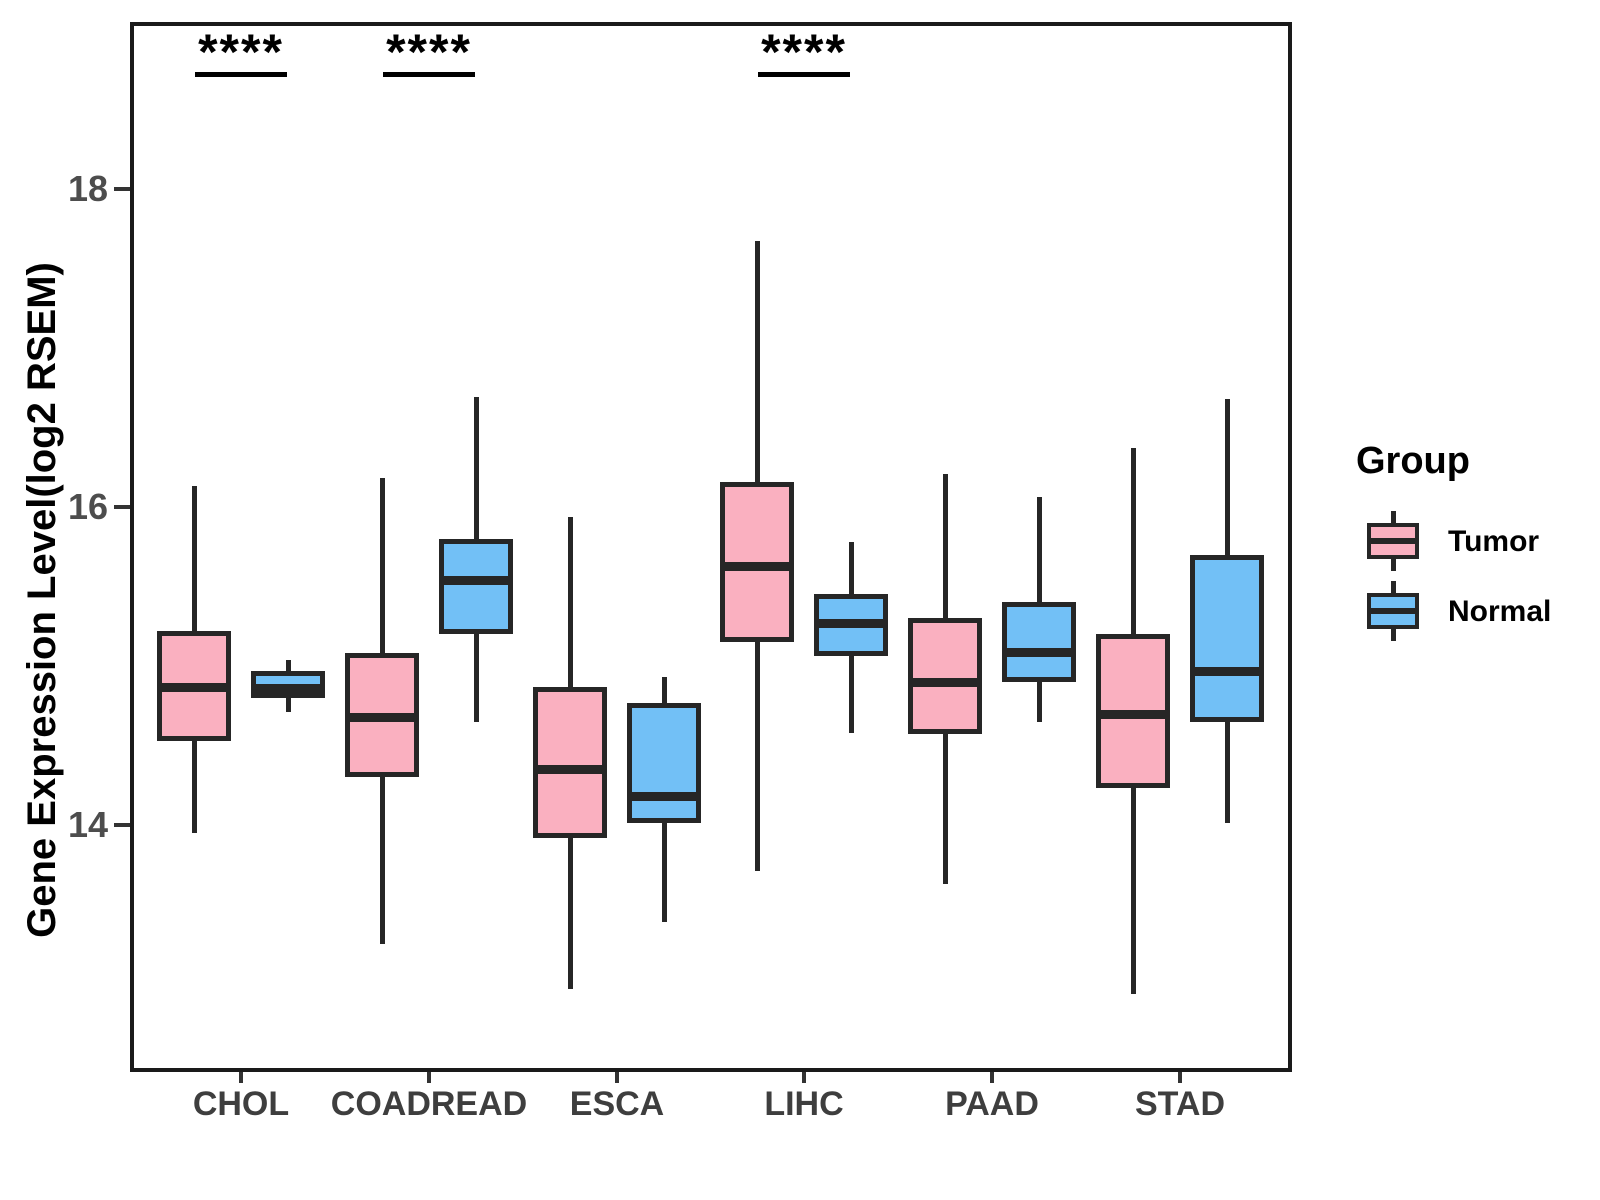  Describe the element at coordinates (1227, 671) in the screenshot. I see `median-line-normal-stad` at that location.